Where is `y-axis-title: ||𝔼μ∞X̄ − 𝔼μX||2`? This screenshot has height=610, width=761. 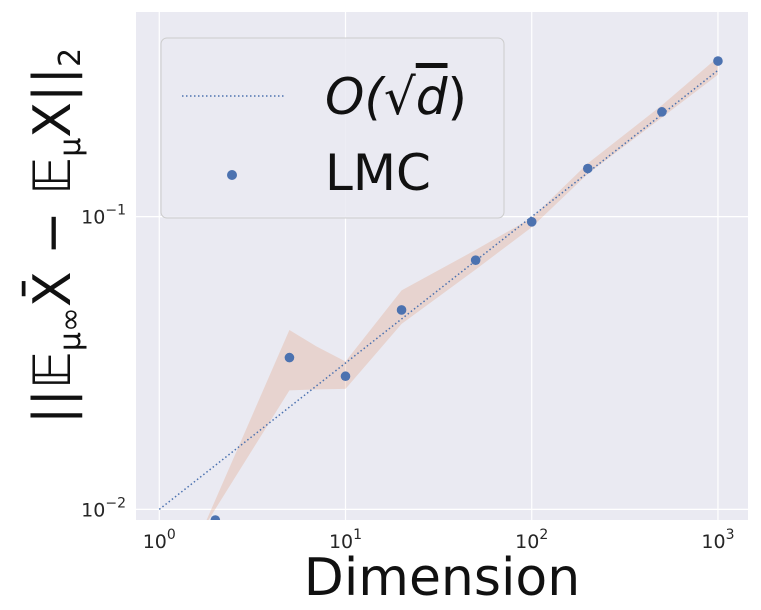 y-axis-title: ||𝔼μ∞X̄ − 𝔼μX||2 is located at coordinates (55, 236).